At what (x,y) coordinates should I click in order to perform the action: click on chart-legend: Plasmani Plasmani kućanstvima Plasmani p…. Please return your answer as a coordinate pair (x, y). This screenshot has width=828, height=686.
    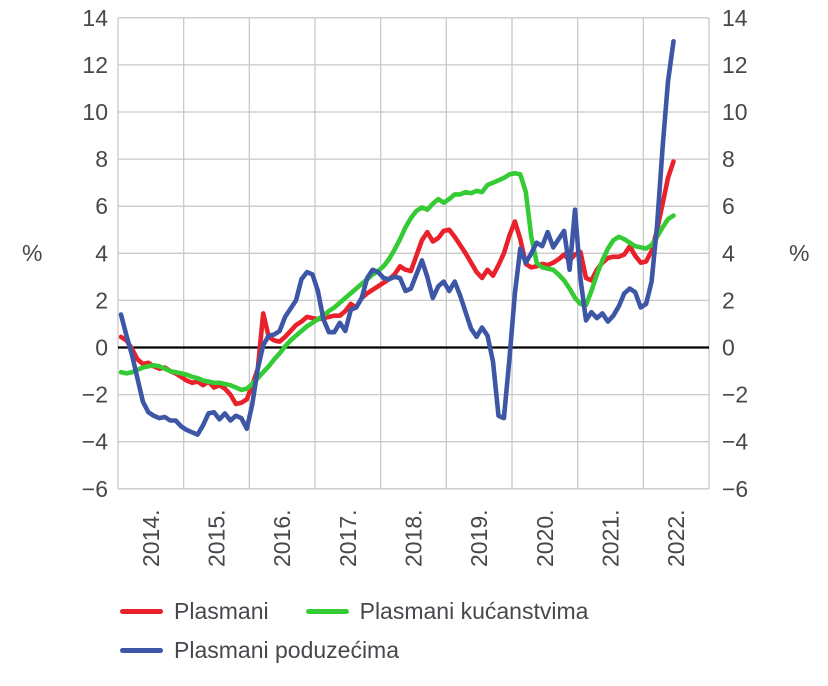
    Looking at the image, I should click on (440, 631).